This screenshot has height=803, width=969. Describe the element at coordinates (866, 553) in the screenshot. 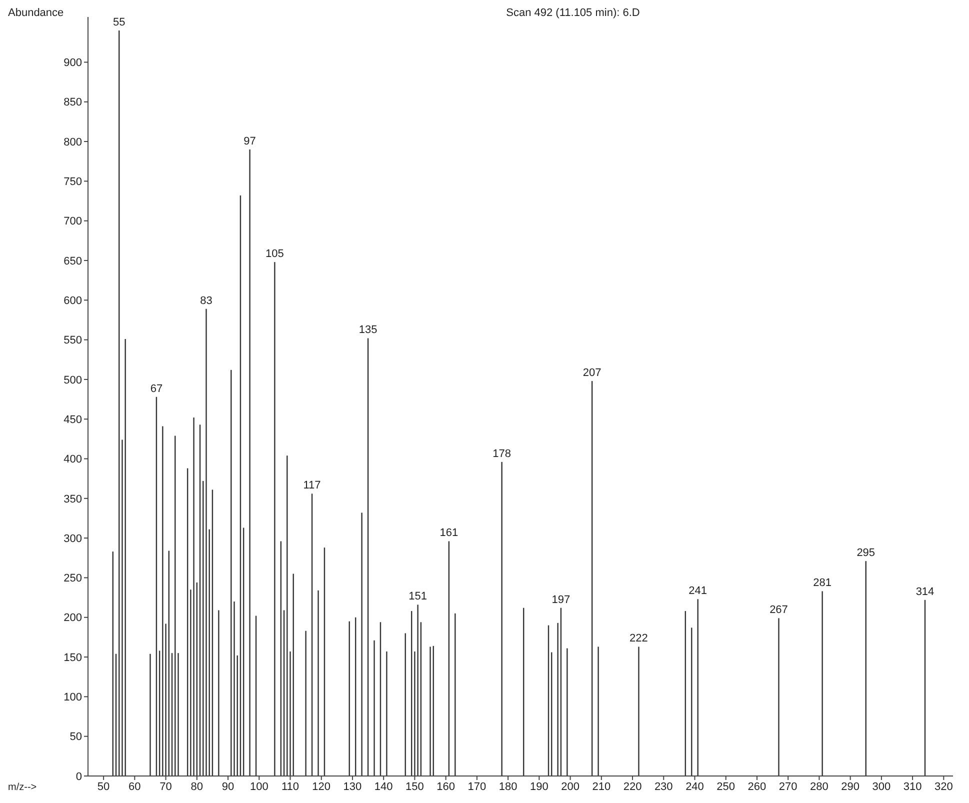

I see `annotation: 295` at that location.